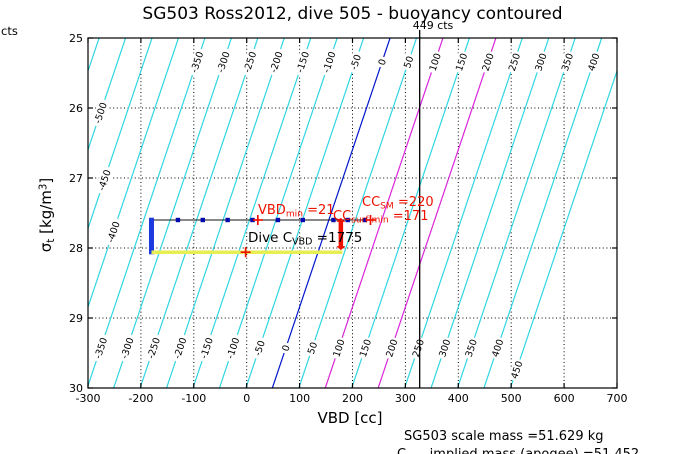 Image resolution: width=681 pixels, height=454 pixels. I want to click on y-axis-units: [kg/m, so click(46, 214).